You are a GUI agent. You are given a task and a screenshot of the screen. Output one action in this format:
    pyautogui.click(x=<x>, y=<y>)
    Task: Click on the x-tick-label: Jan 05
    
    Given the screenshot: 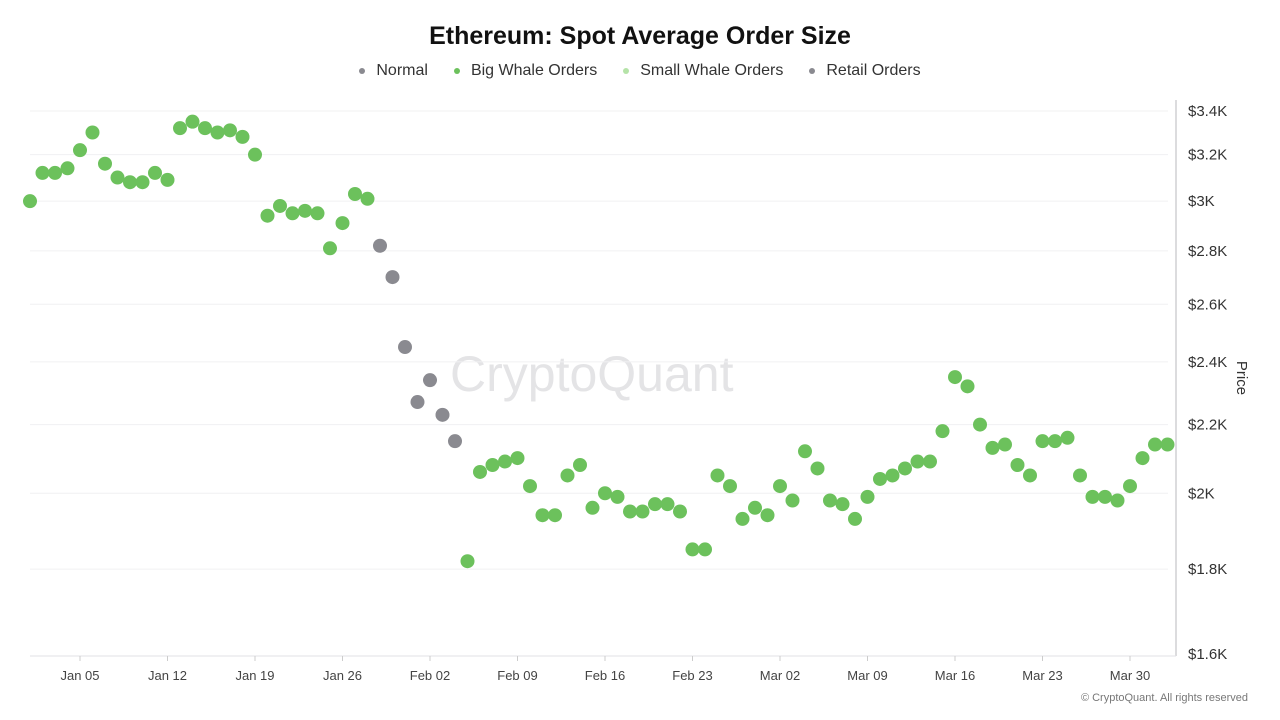 What is the action you would take?
    pyautogui.click(x=79, y=675)
    